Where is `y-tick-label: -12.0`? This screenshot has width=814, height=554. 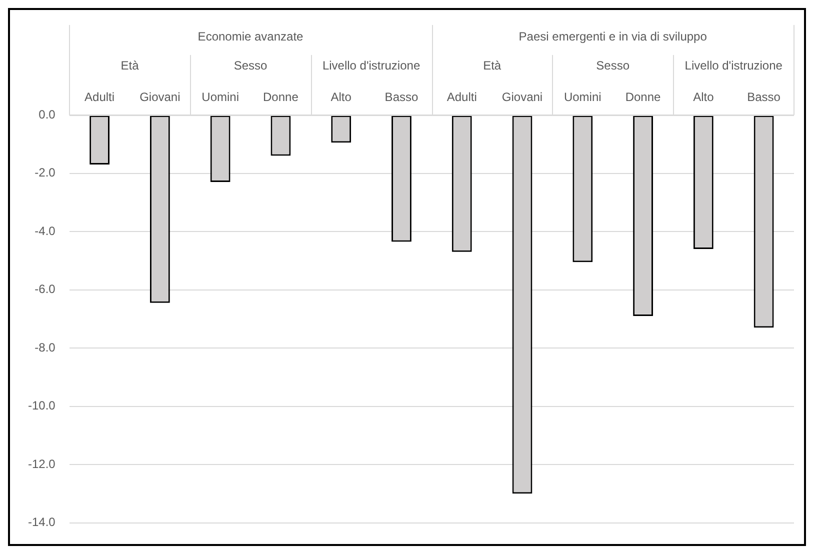 y-tick-label: -12.0 is located at coordinates (42, 463).